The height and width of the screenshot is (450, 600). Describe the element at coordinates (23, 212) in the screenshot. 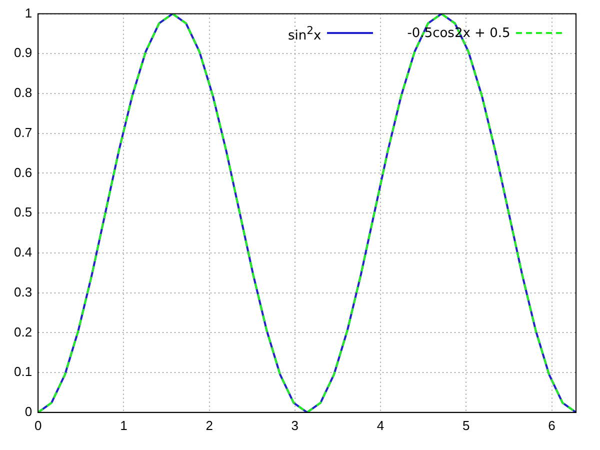

I see `y-tick-label: 0.5` at that location.